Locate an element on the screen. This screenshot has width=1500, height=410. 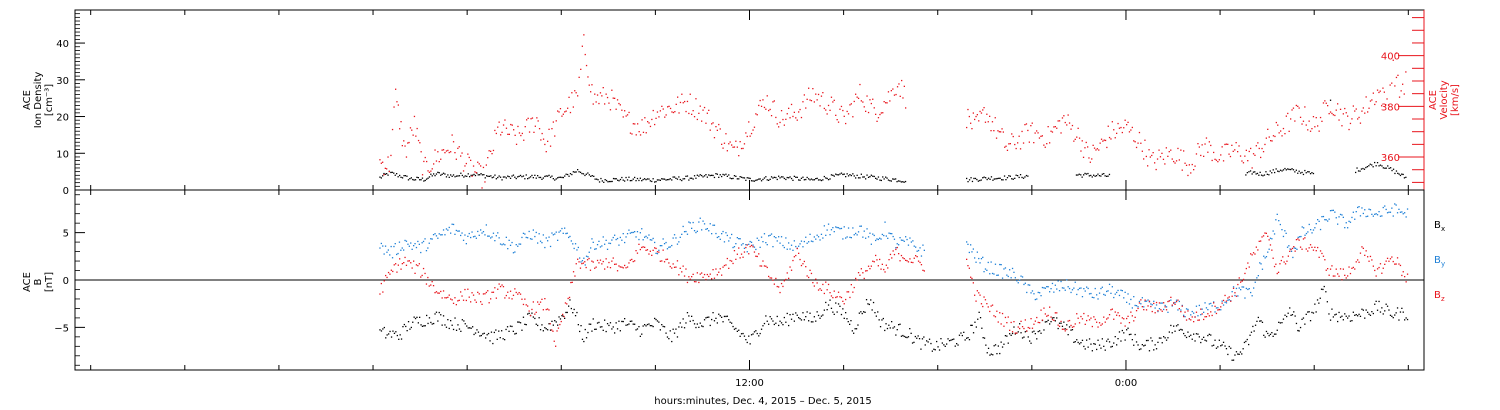
b-field-axis-title: ACEB[nT] is located at coordinates (38, 282).